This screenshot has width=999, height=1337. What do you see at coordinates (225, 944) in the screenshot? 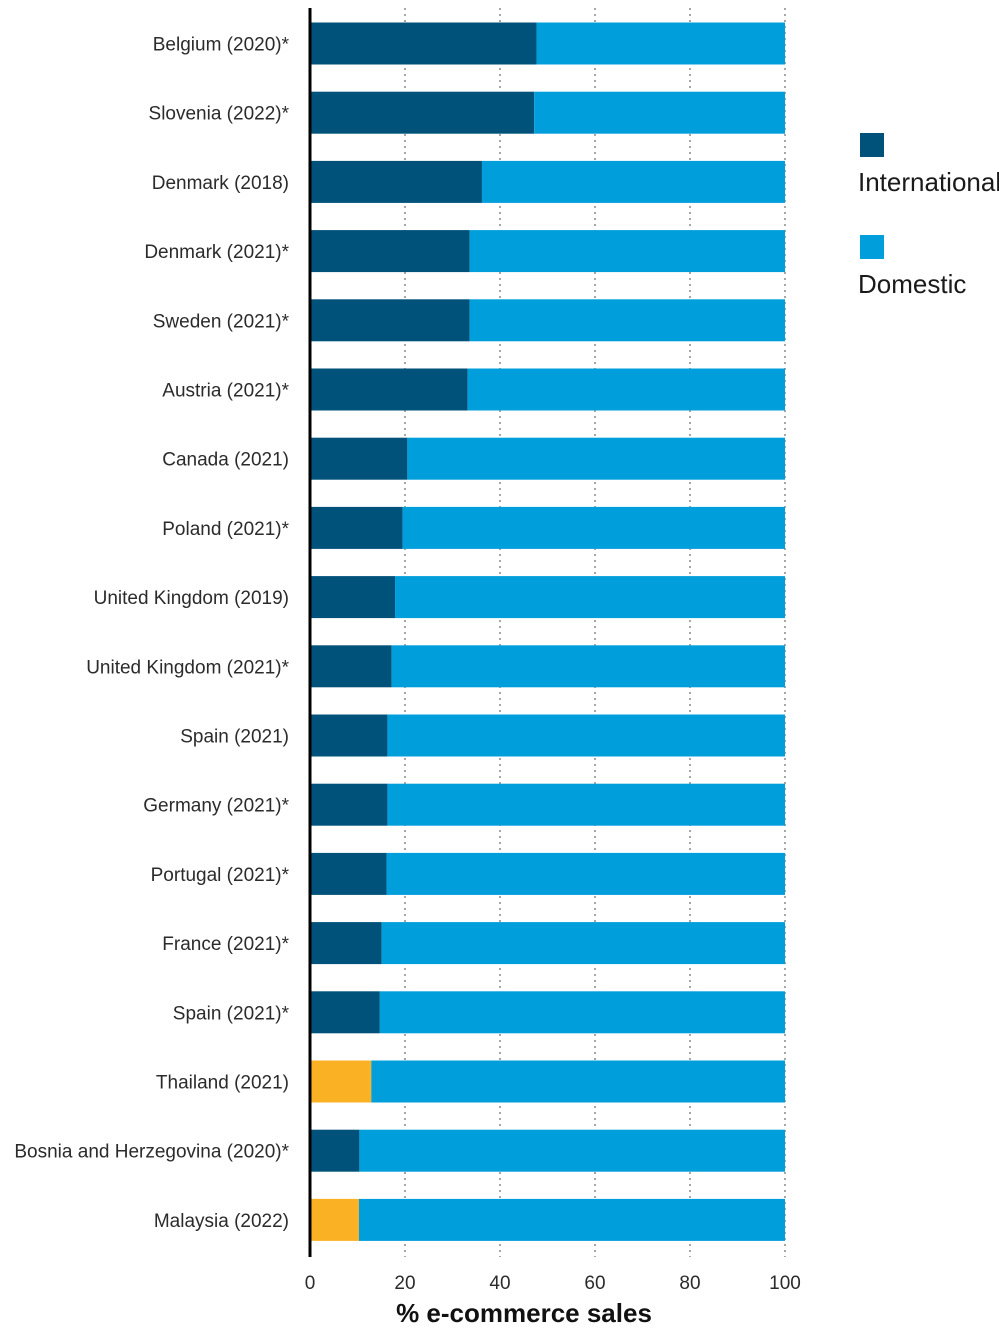
I see `category-label-france-2021: France (2021)*` at bounding box center [225, 944].